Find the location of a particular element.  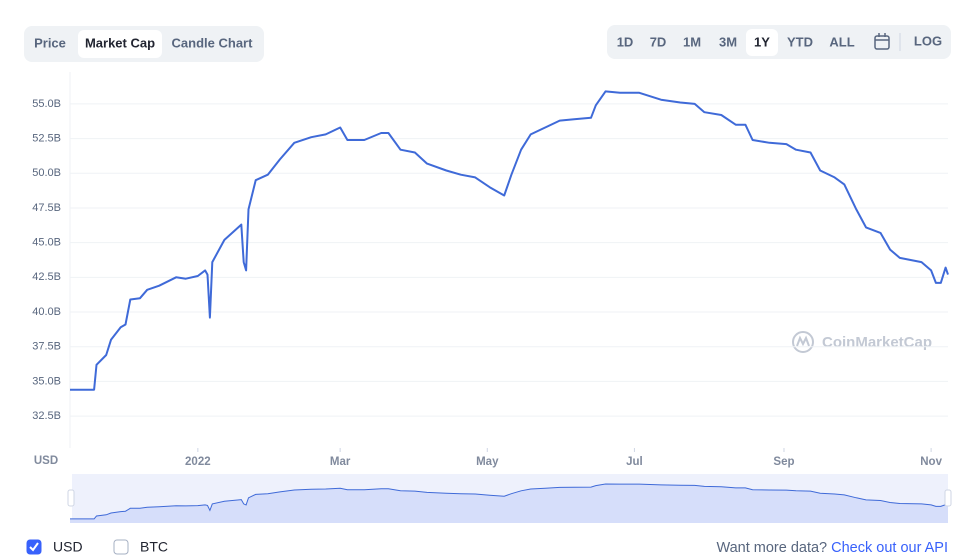

x-tick-label: Mar is located at coordinates (340, 462).